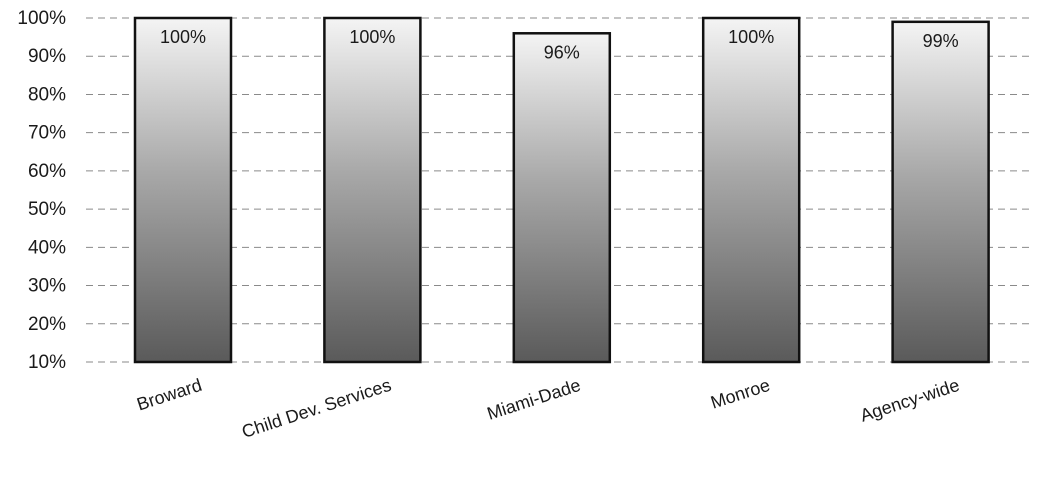 The height and width of the screenshot is (483, 1044). I want to click on y-tick-label: 10%, so click(47, 362).